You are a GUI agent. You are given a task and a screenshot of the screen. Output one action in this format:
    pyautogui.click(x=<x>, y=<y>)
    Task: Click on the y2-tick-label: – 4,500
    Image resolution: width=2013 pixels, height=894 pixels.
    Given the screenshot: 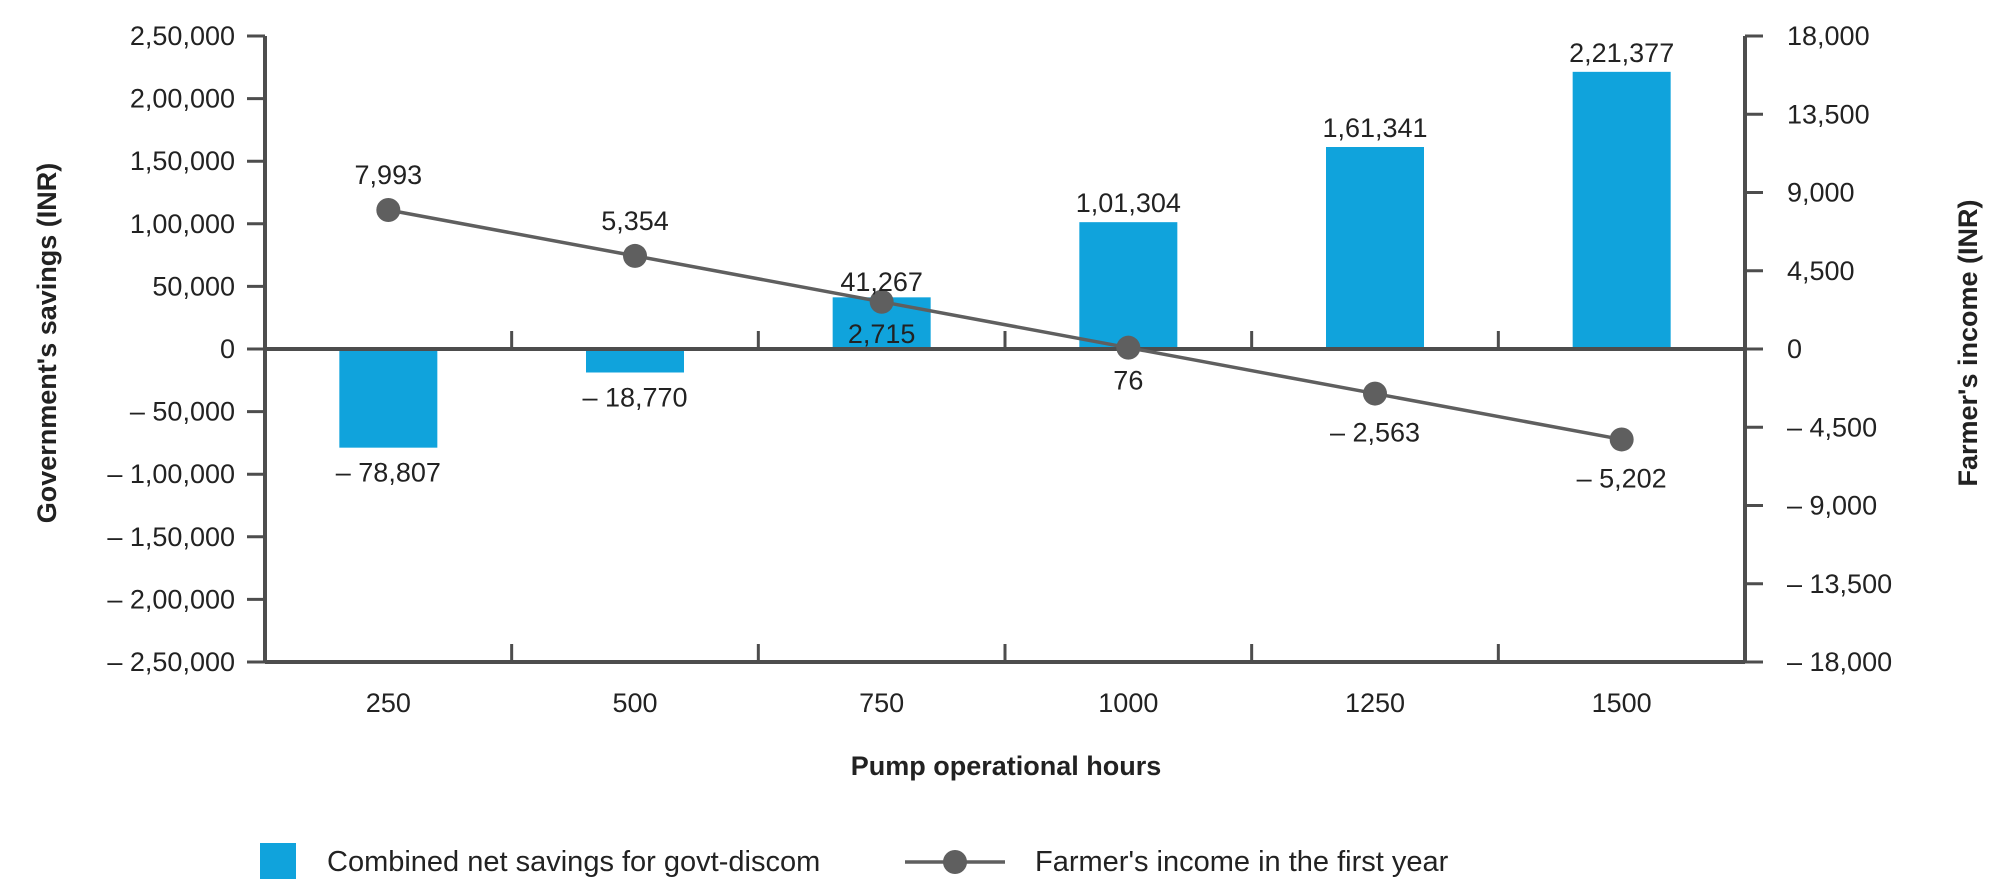 What is the action you would take?
    pyautogui.click(x=1832, y=427)
    